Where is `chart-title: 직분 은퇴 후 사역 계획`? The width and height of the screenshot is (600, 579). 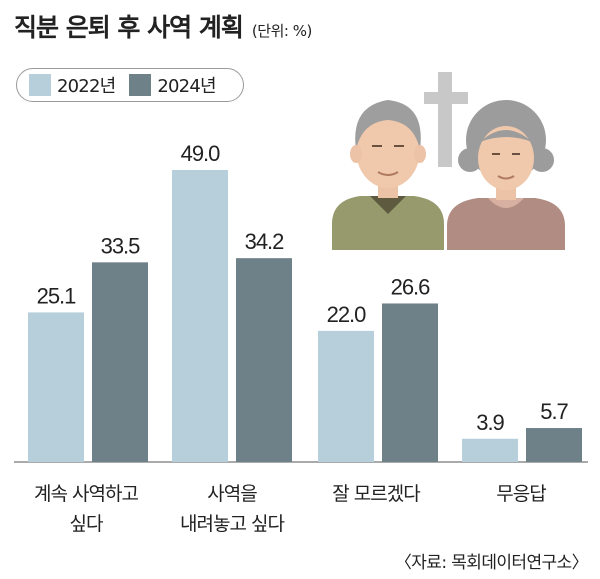 chart-title: 직분 은퇴 후 사역 계획 is located at coordinates (129, 27).